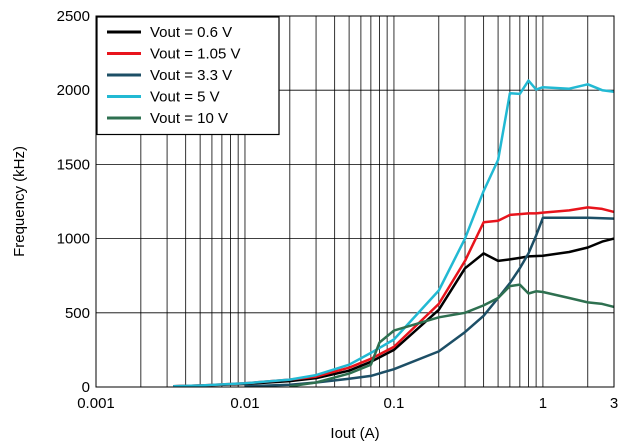  Describe the element at coordinates (543, 403) in the screenshot. I see `x-tick-label: 1` at that location.